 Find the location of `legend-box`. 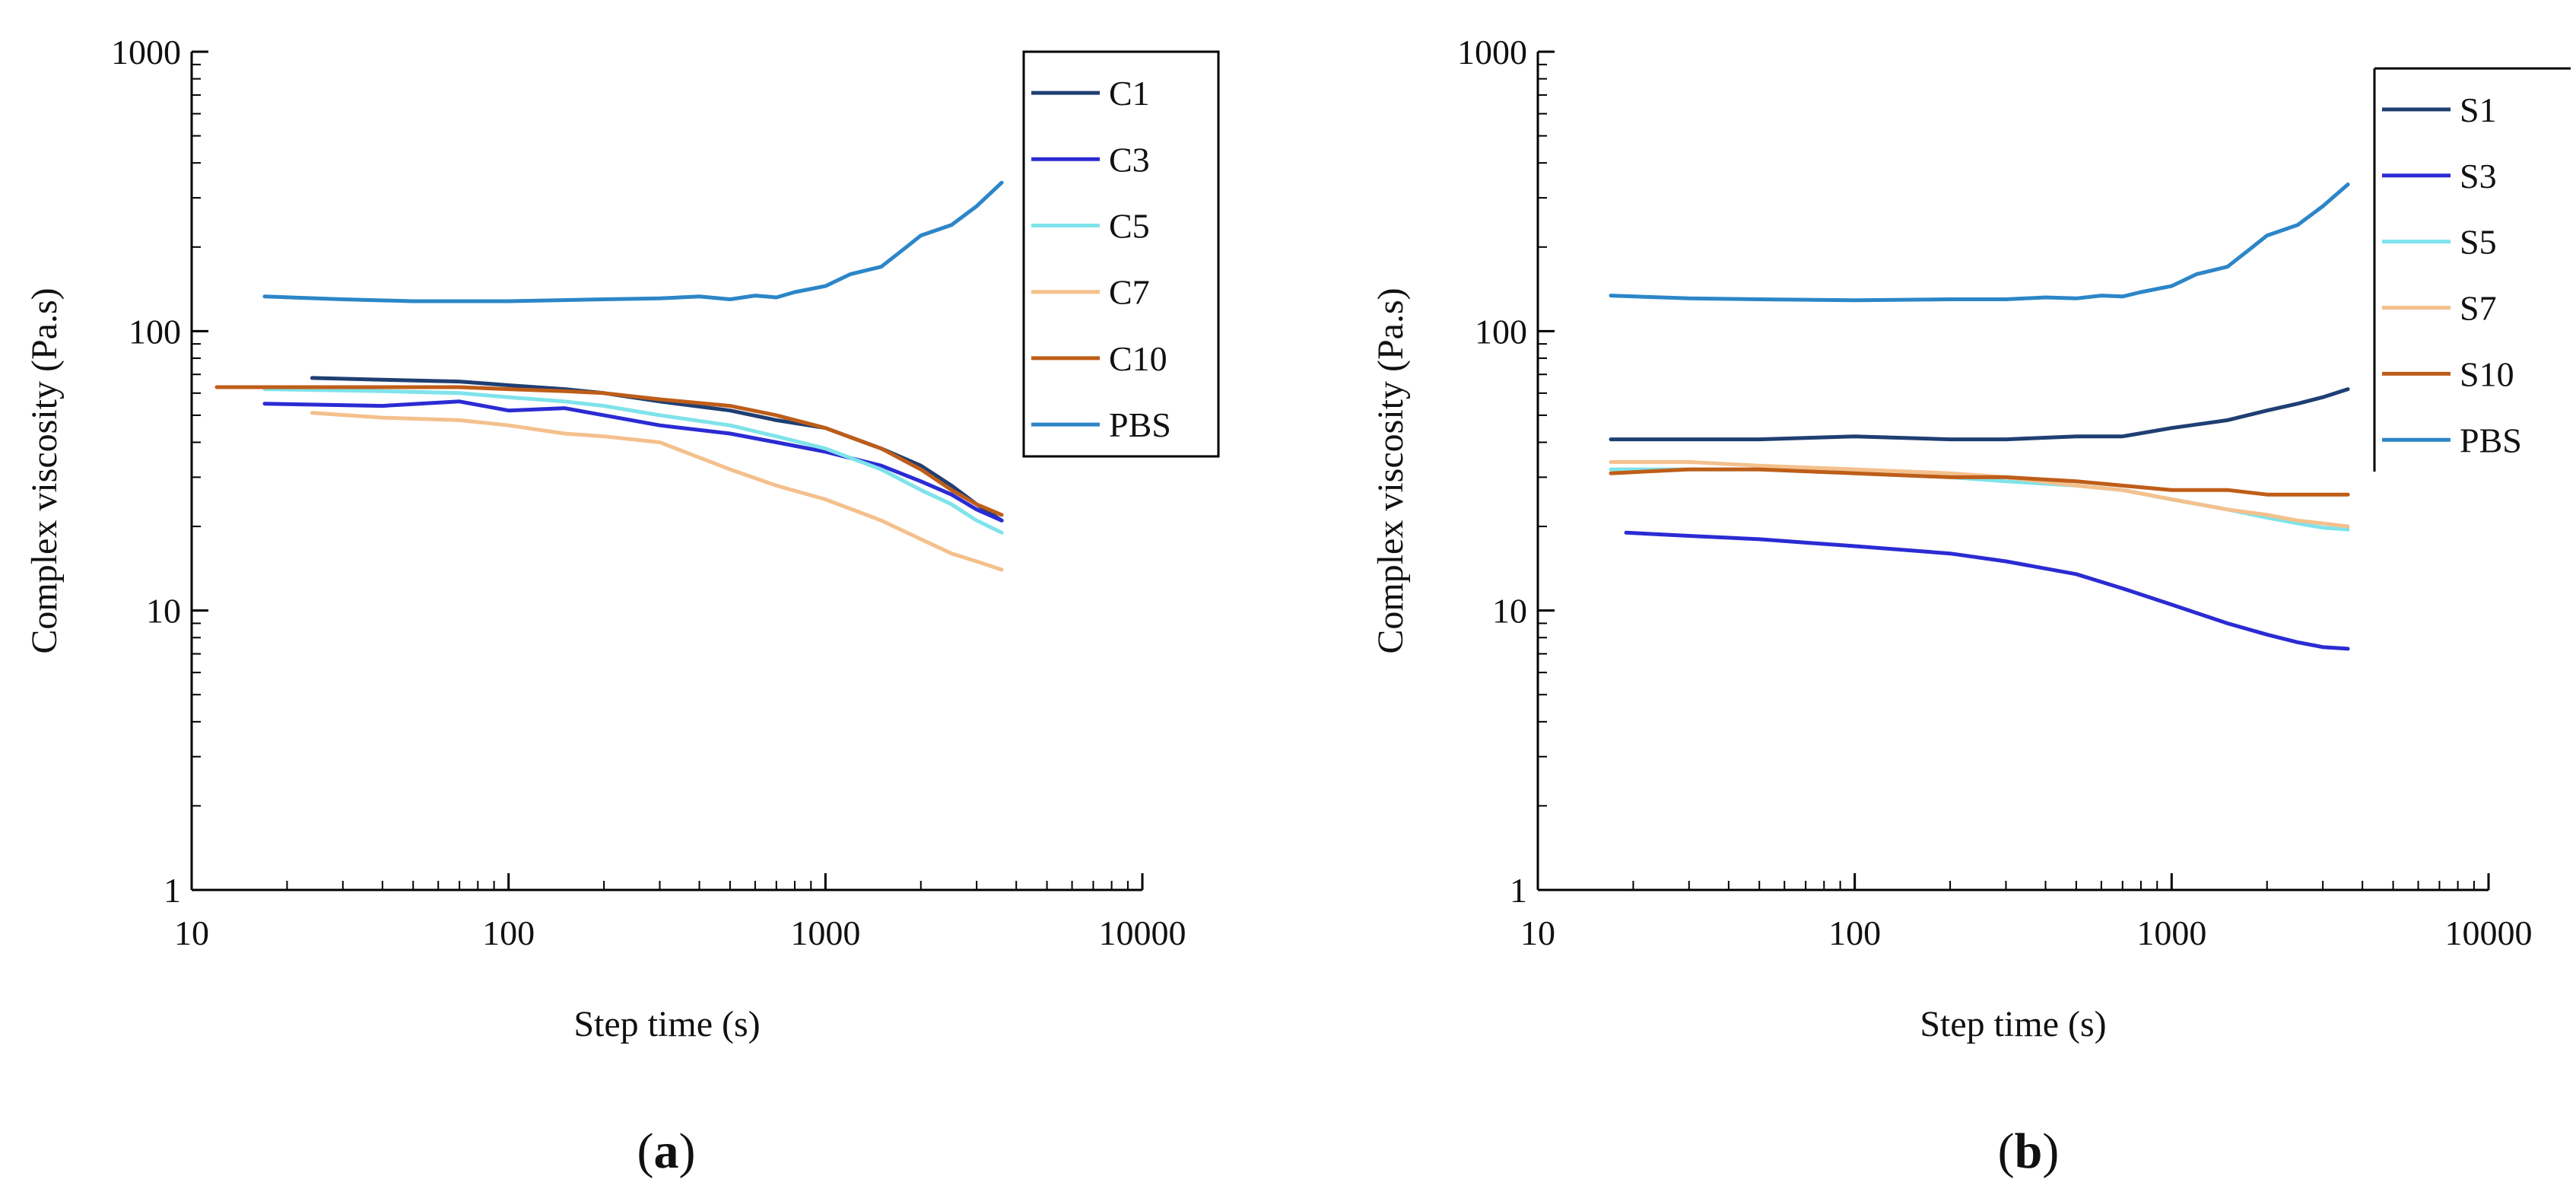

legend-box is located at coordinates (1121, 254).